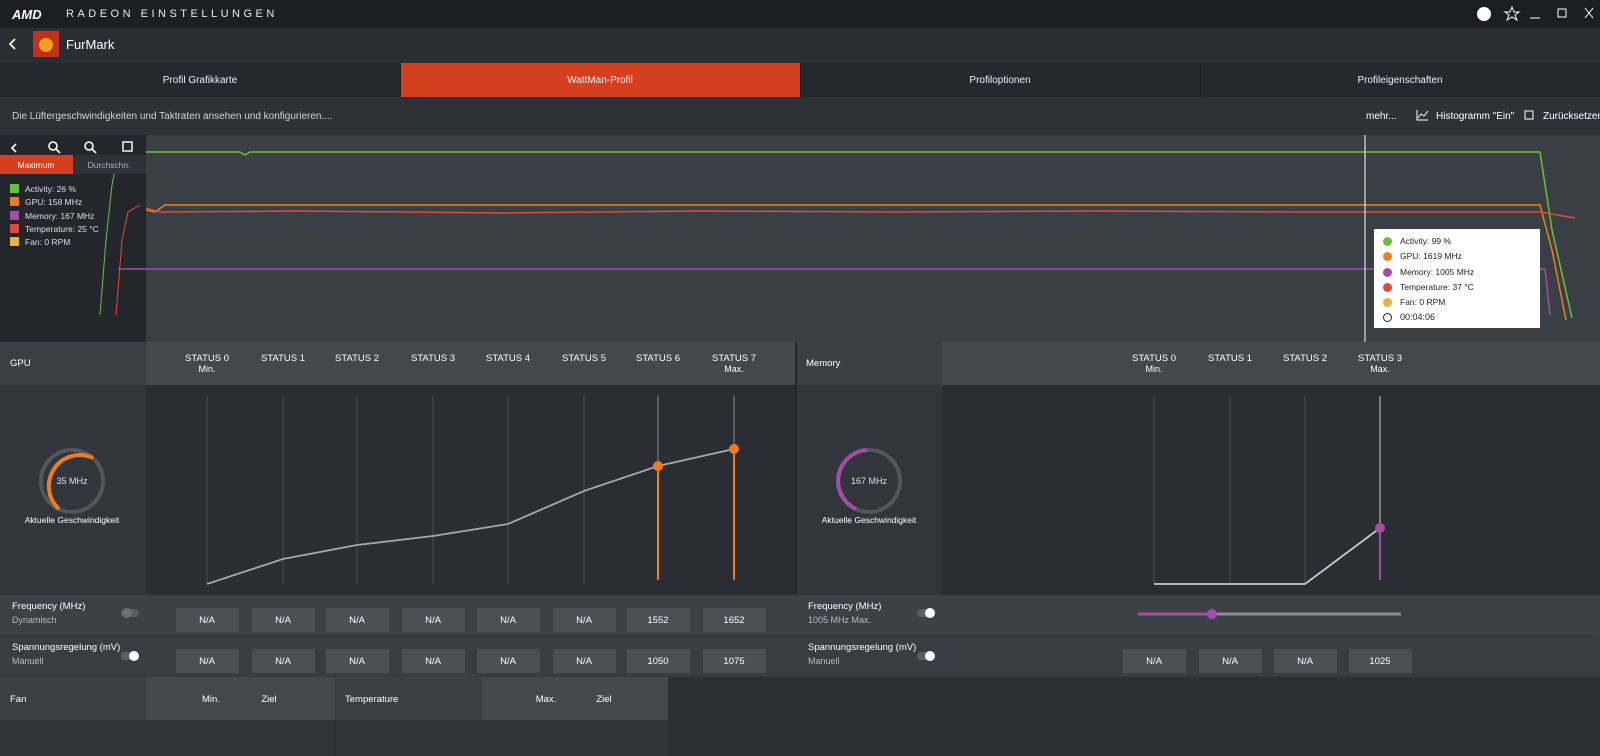 This screenshot has width=1600, height=756. What do you see at coordinates (734, 358) in the screenshot?
I see `state-label: STATUS 7` at bounding box center [734, 358].